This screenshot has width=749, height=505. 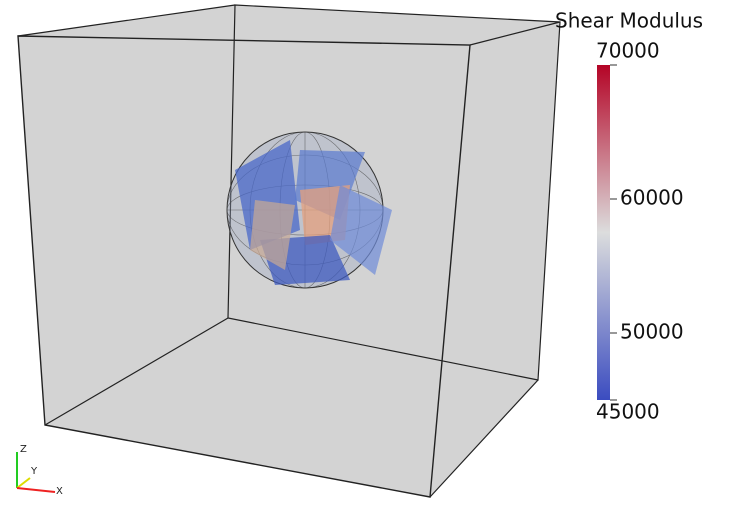 I want to click on color-bar-label: 45000, so click(x=628, y=412).